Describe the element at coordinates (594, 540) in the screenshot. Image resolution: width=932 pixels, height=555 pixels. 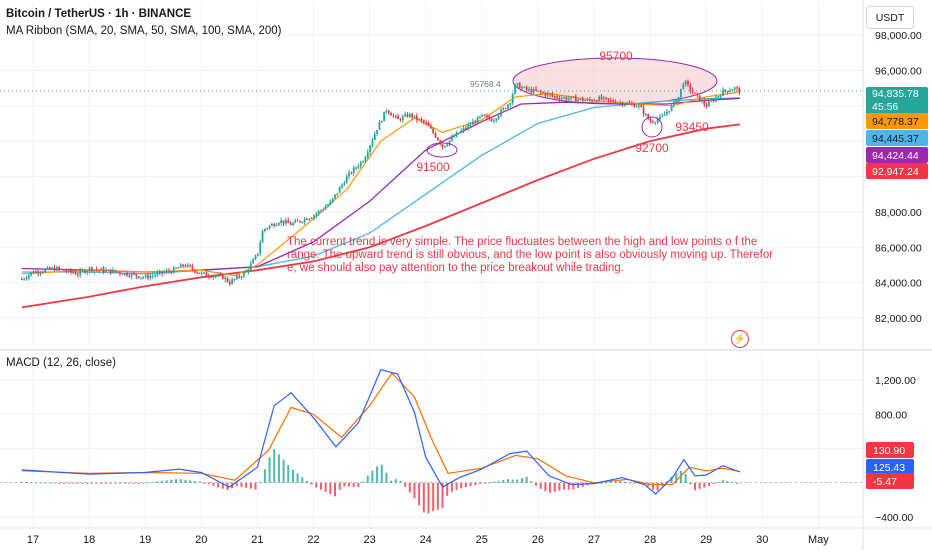
I see `time-tick-label: 27` at that location.